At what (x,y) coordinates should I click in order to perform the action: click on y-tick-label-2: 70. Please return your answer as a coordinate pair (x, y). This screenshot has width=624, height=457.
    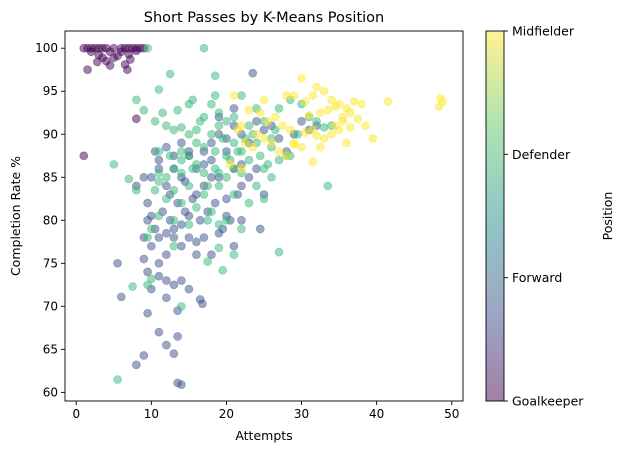
    Looking at the image, I should click on (50, 306).